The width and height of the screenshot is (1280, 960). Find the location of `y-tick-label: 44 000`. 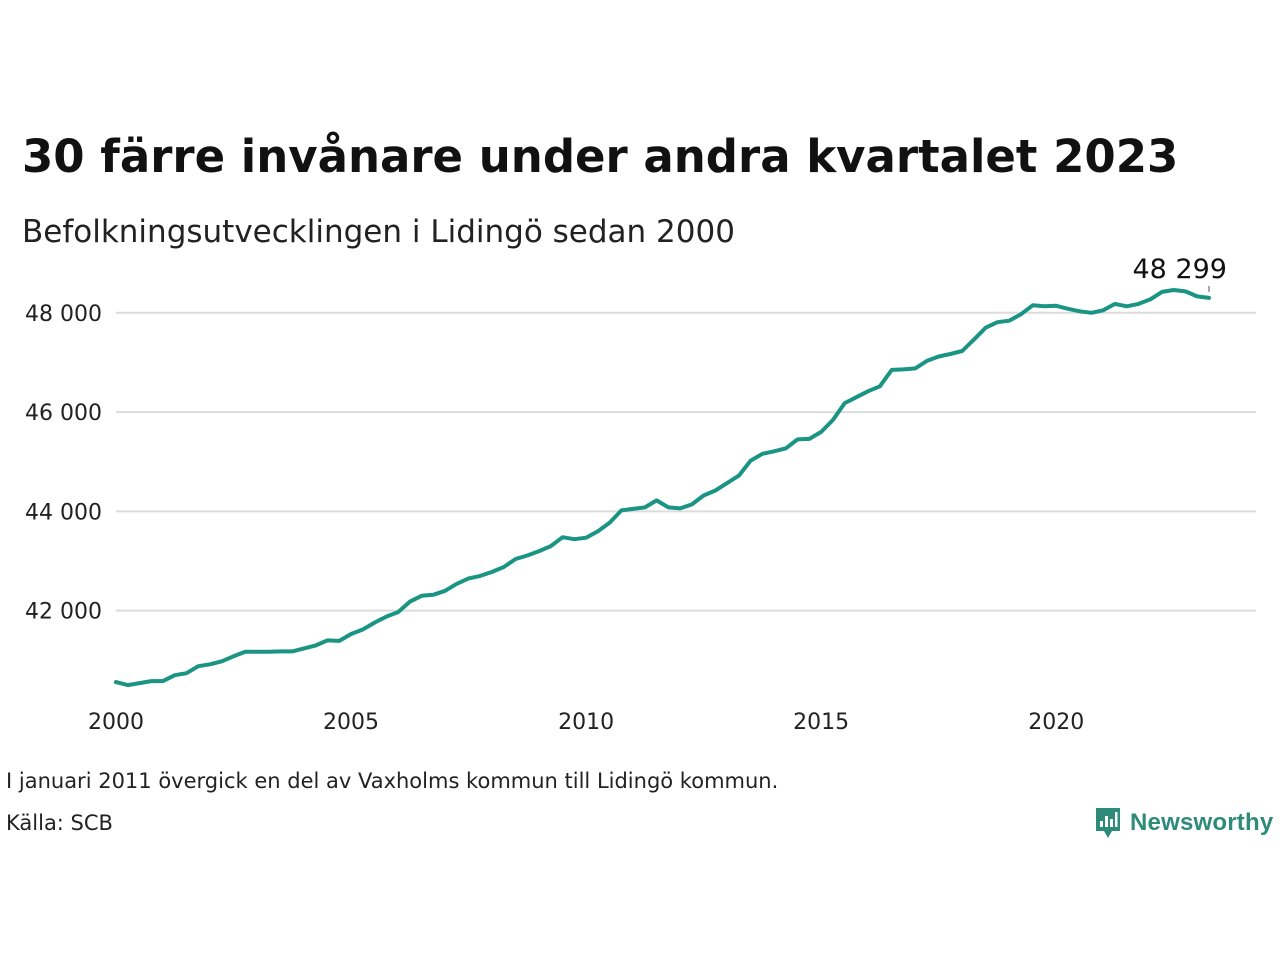

y-tick-label: 44 000 is located at coordinates (63, 512).